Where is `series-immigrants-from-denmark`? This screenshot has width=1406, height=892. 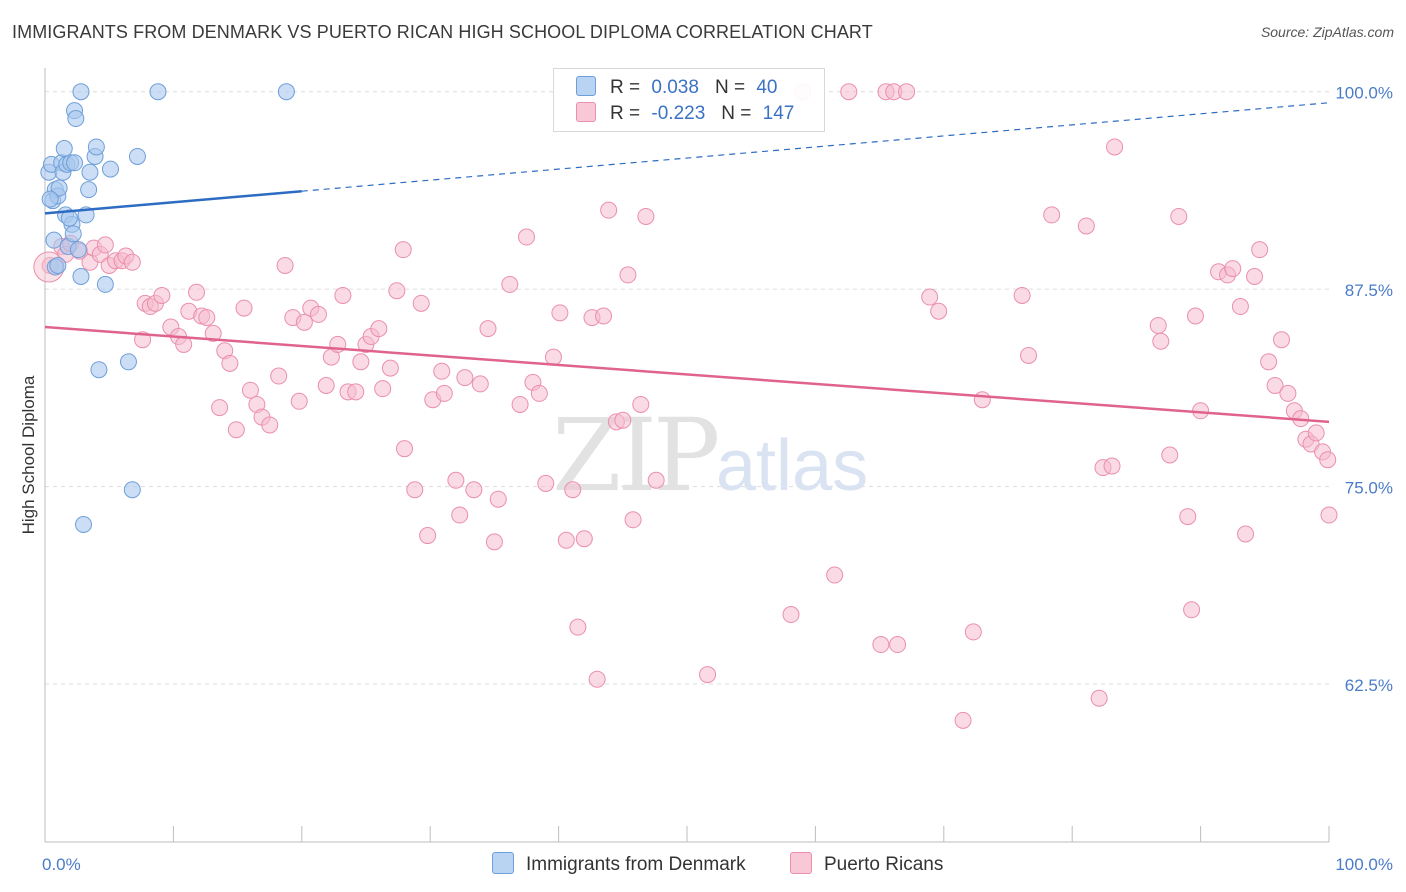 series-immigrants-from-denmark is located at coordinates (167, 308).